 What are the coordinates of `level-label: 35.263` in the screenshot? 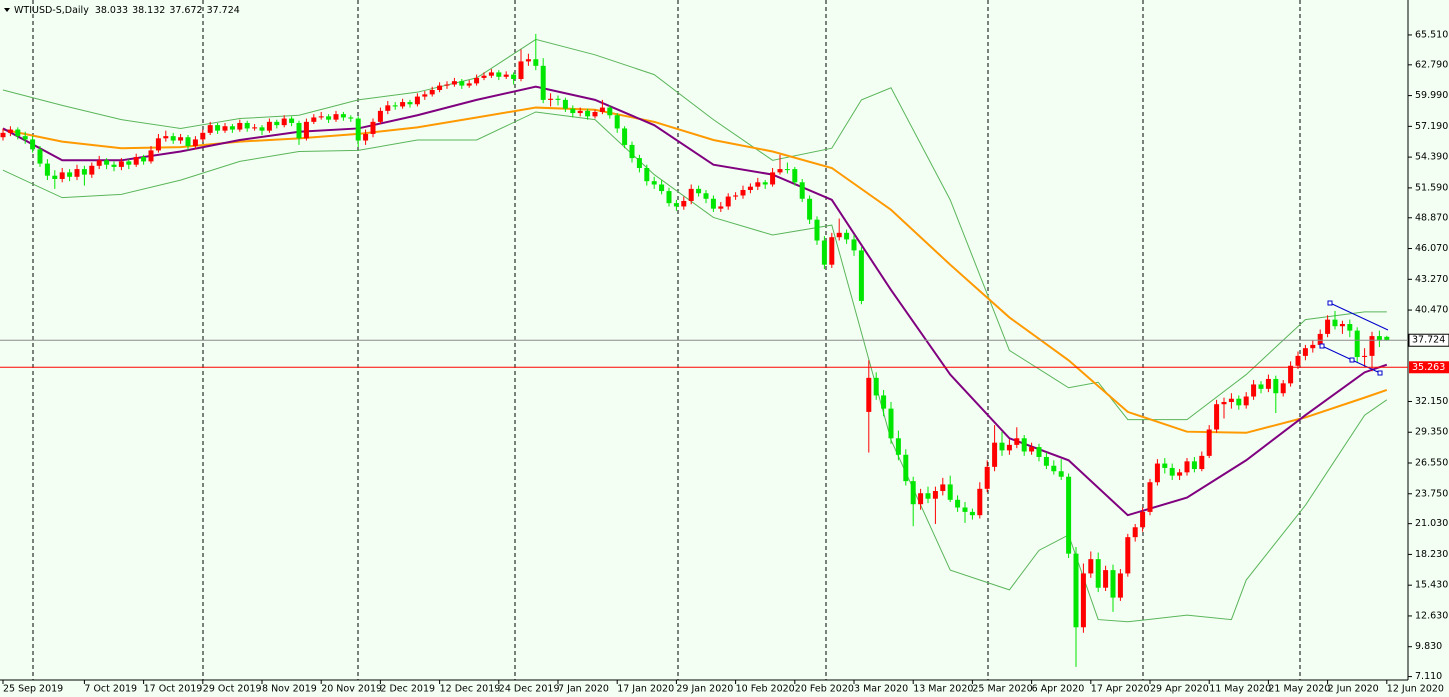 It's located at (1428, 367).